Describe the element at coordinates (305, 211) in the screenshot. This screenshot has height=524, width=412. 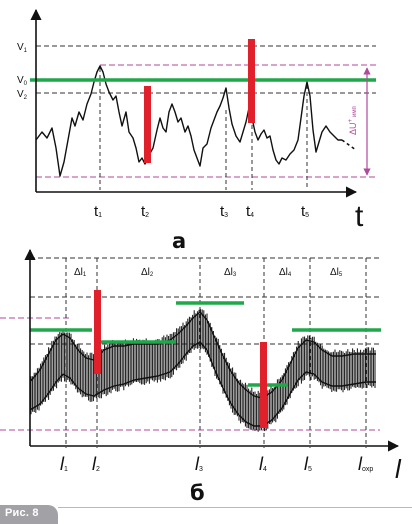
I see `label-t5: t5` at that location.